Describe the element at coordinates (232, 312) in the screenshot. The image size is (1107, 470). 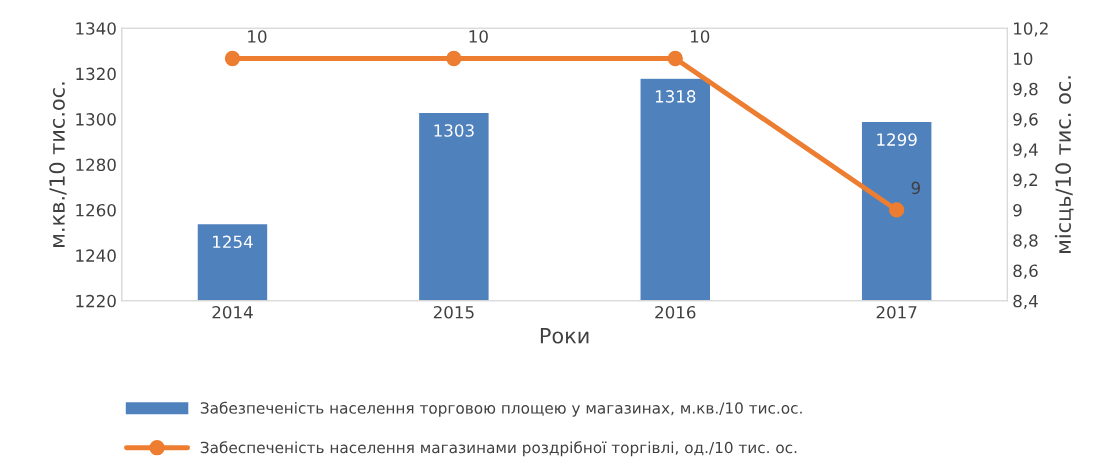
I see `x-tick-label: 2014` at that location.